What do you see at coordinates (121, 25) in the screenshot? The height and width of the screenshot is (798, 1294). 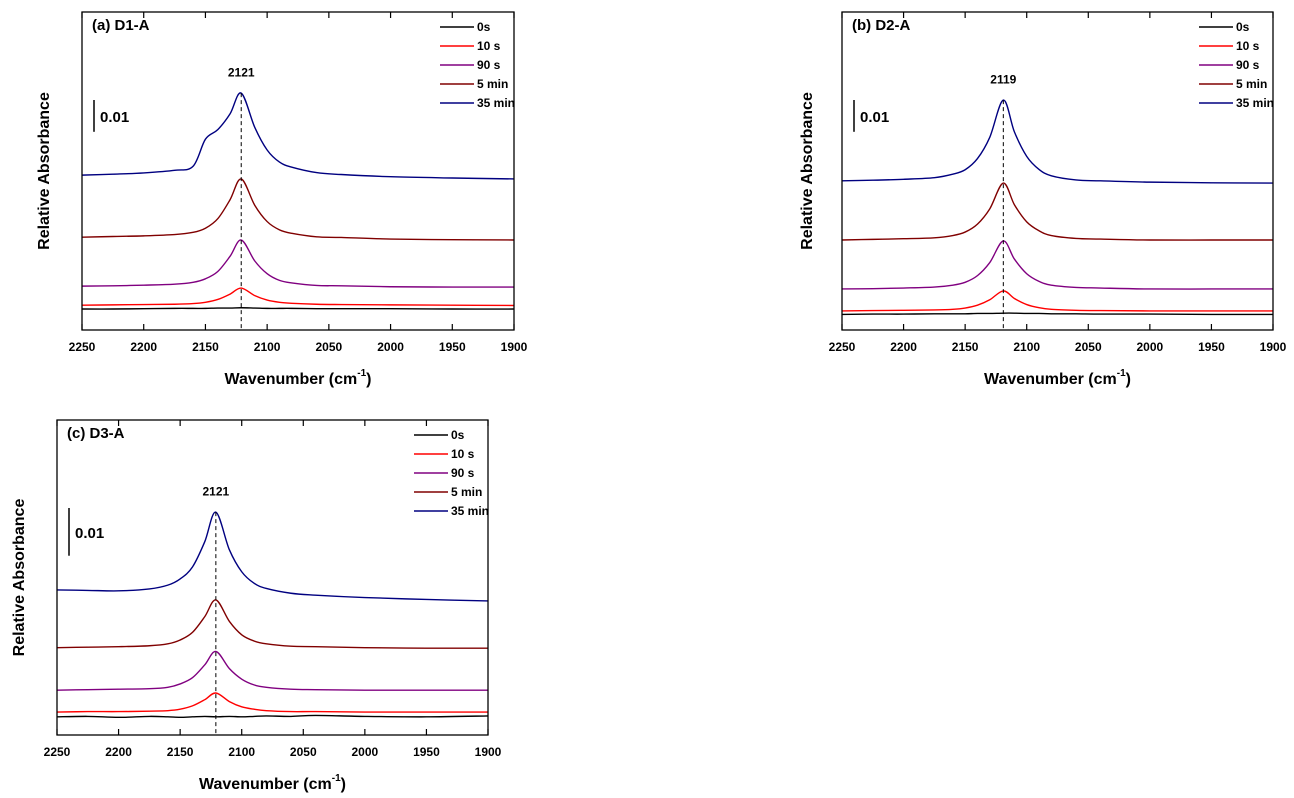 I see `panel-title: (a) D1-A` at bounding box center [121, 25].